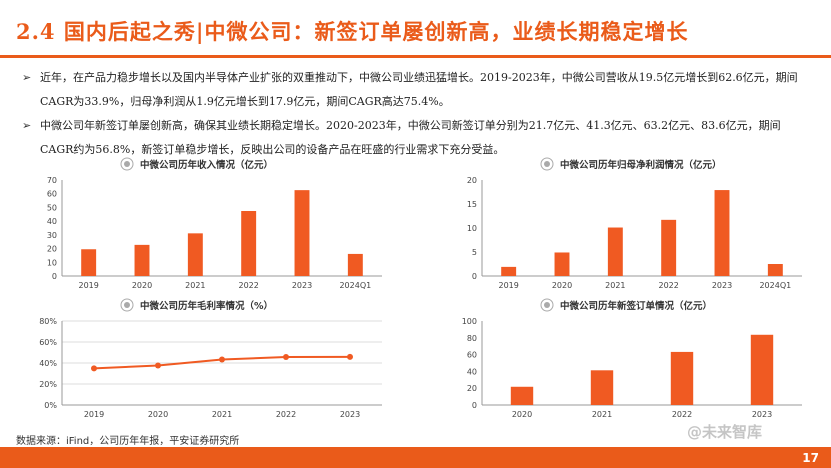 The image size is (831, 468). I want to click on footer-bar, so click(415, 457).